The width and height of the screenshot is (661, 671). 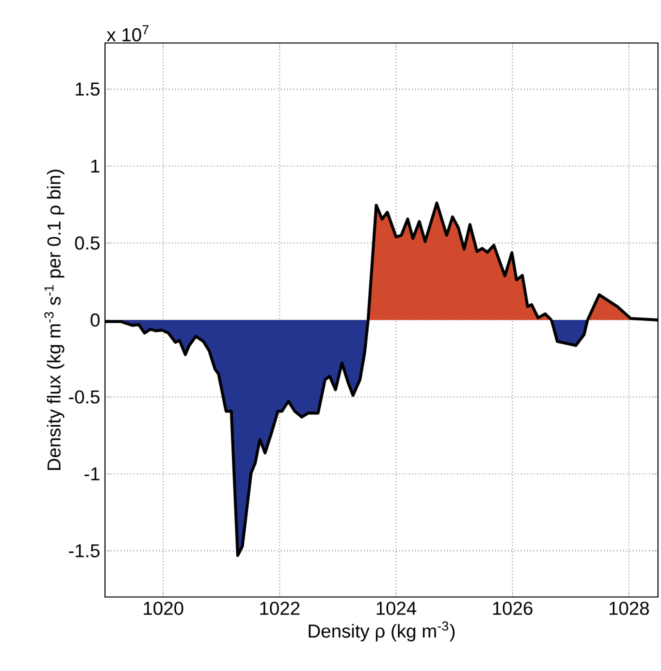 What do you see at coordinates (280, 608) in the screenshot?
I see `x-tick-label: 1022` at bounding box center [280, 608].